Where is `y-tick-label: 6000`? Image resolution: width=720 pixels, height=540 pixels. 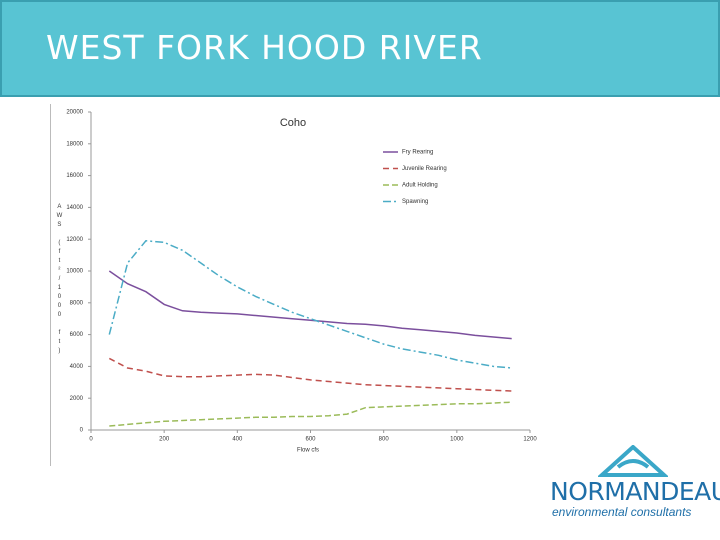 y-tick-label: 6000 is located at coordinates (77, 335).